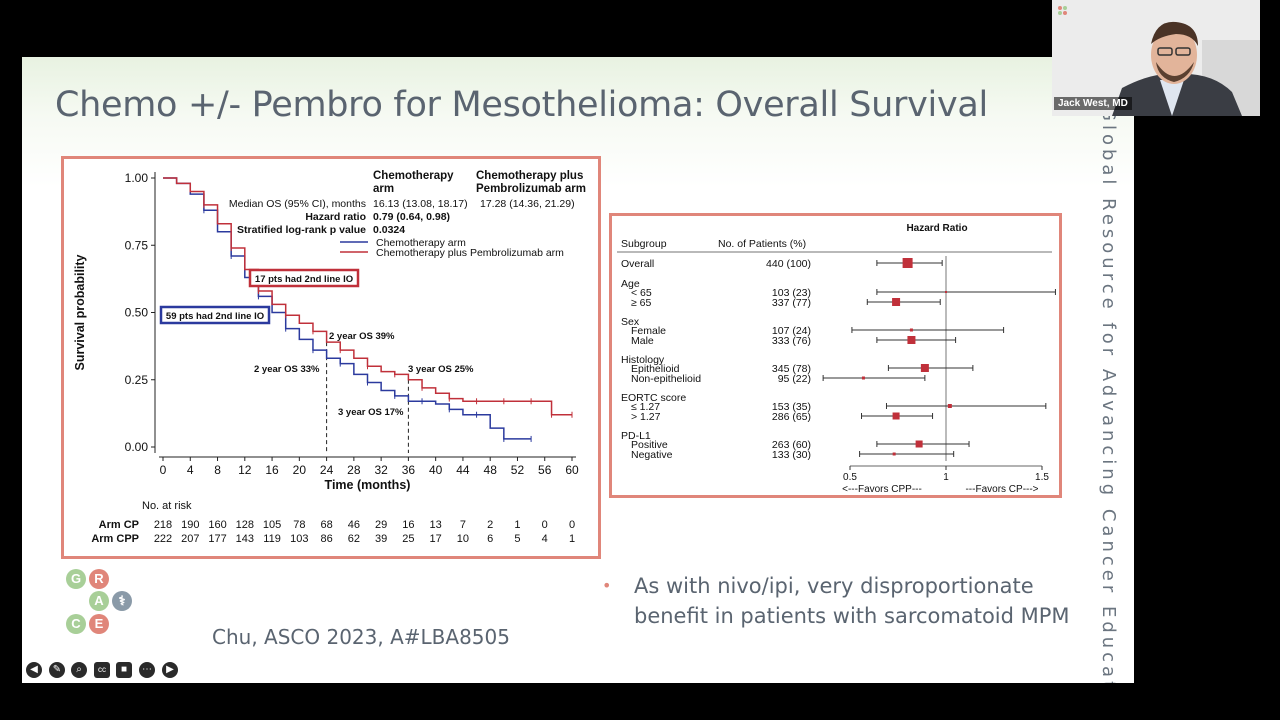 This screenshot has width=1280, height=720. Describe the element at coordinates (408, 525) in the screenshot. I see `risk-value: 16` at that location.